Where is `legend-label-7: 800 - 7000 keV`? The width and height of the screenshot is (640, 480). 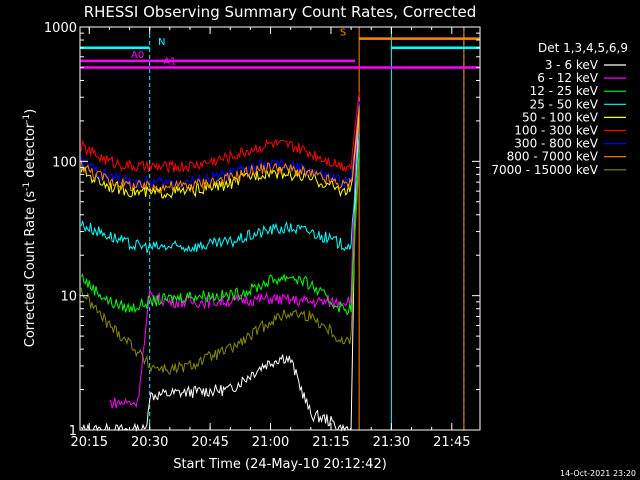
legend-label-7: 800 - 7000 keV is located at coordinates (553, 157).